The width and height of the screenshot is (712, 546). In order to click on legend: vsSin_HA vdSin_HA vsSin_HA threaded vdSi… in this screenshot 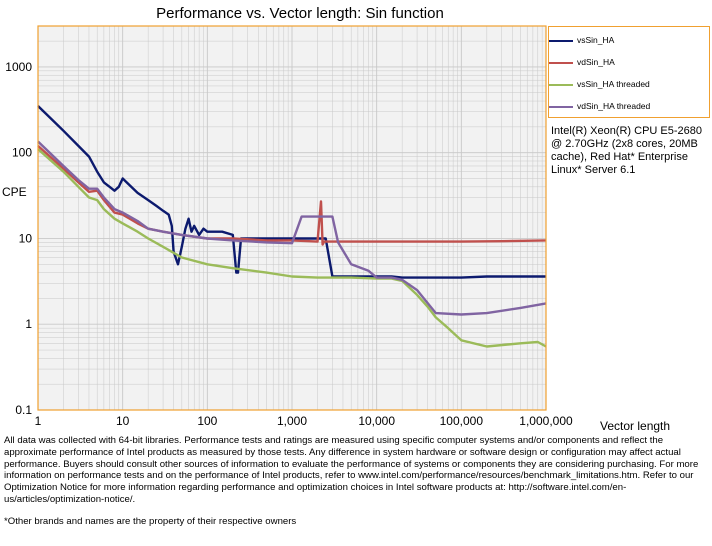, I will do `click(629, 72)`.